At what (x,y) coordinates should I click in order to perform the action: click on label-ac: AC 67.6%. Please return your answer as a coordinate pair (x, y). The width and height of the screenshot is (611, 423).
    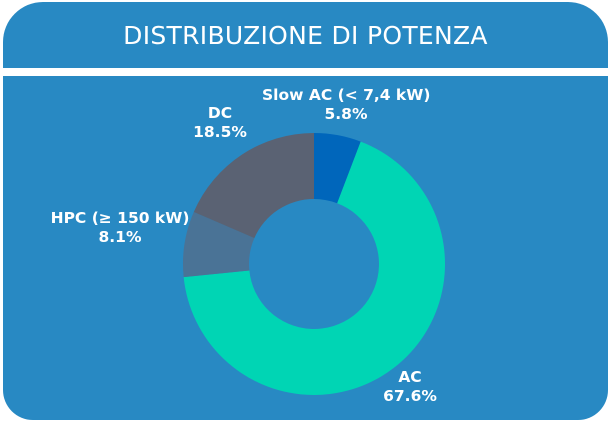
    Looking at the image, I should click on (410, 387).